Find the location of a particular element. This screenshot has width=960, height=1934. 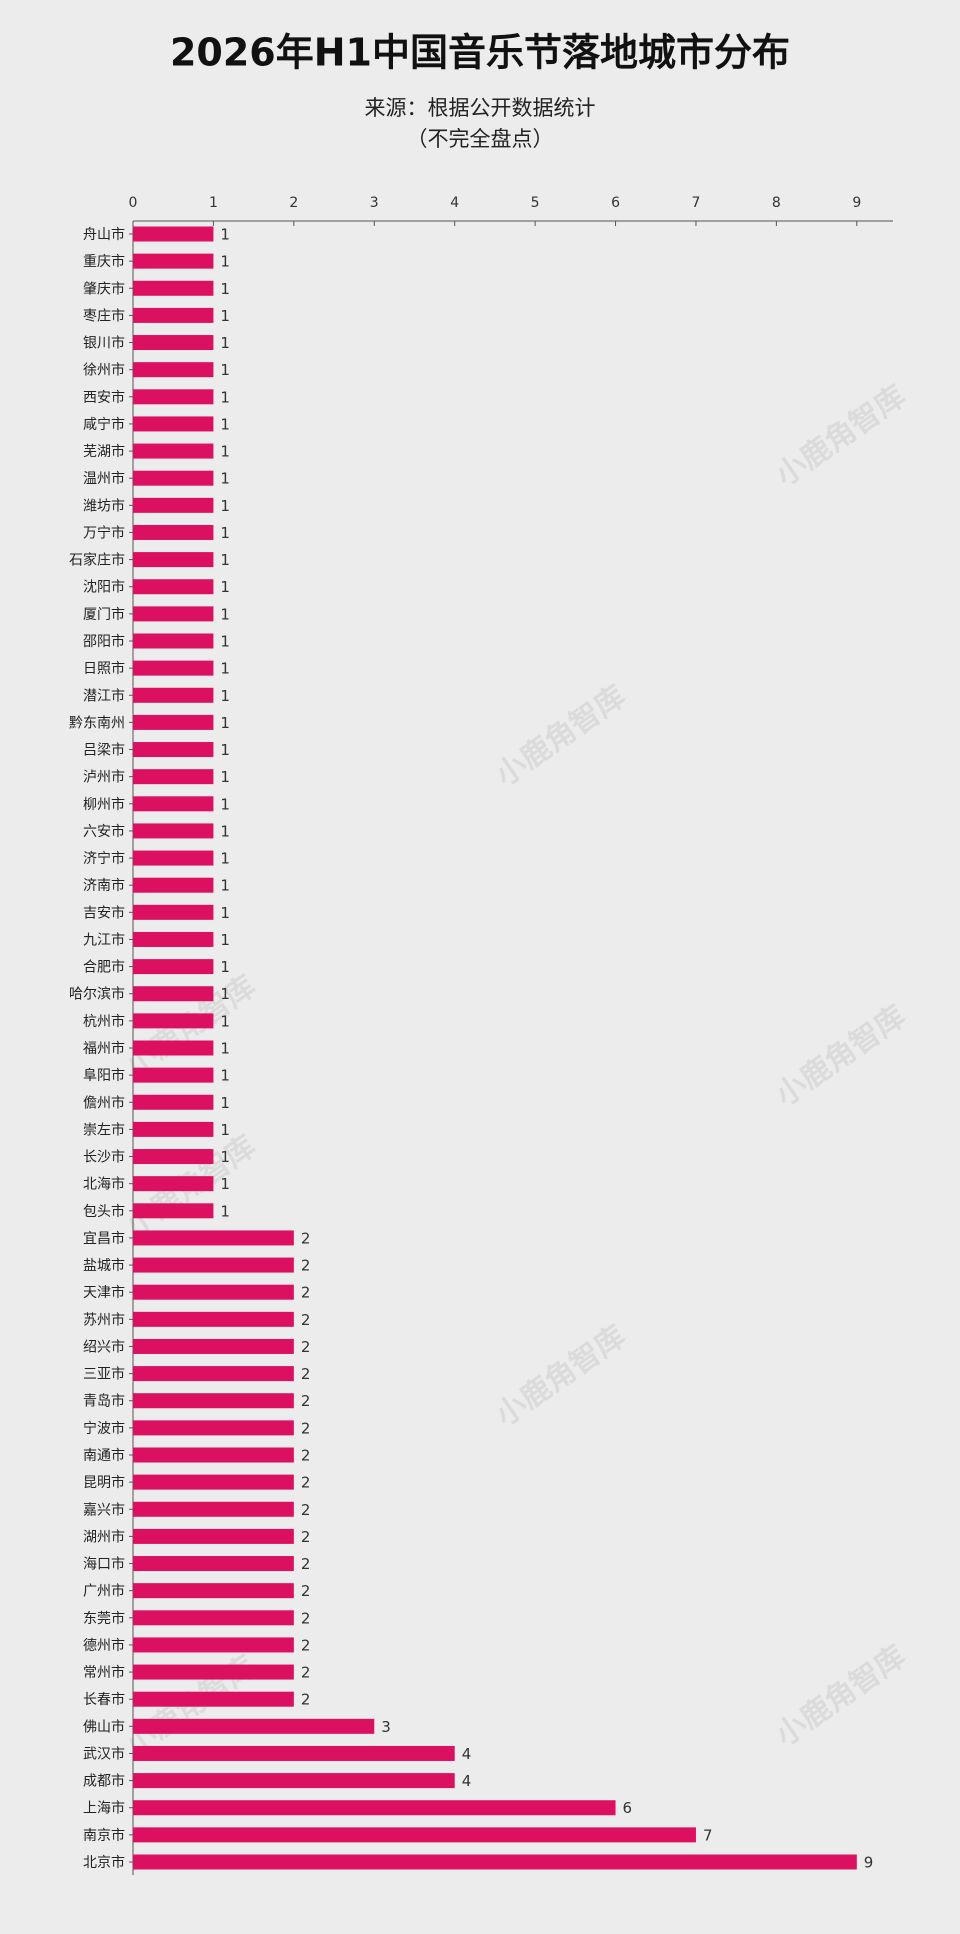

y-tick-label: 广州市 is located at coordinates (104, 1591).